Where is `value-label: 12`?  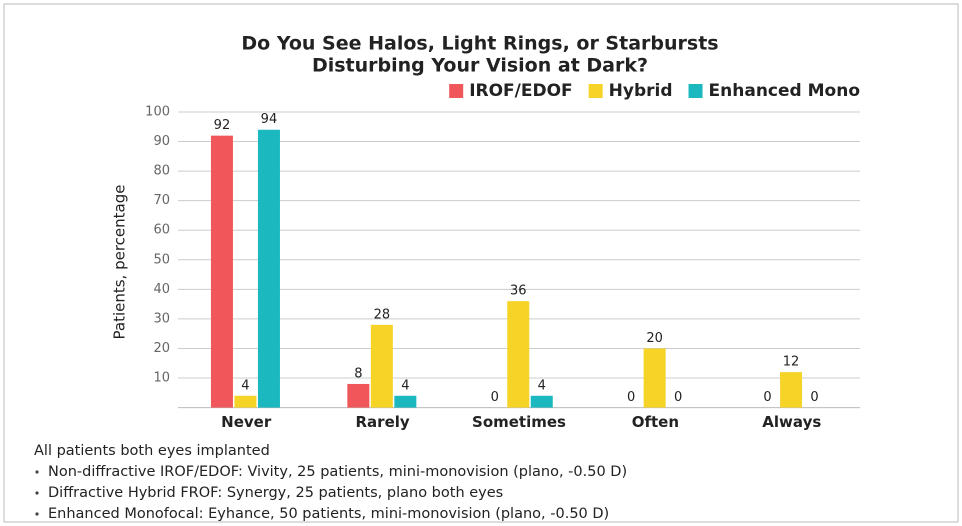
value-label: 12 is located at coordinates (791, 362).